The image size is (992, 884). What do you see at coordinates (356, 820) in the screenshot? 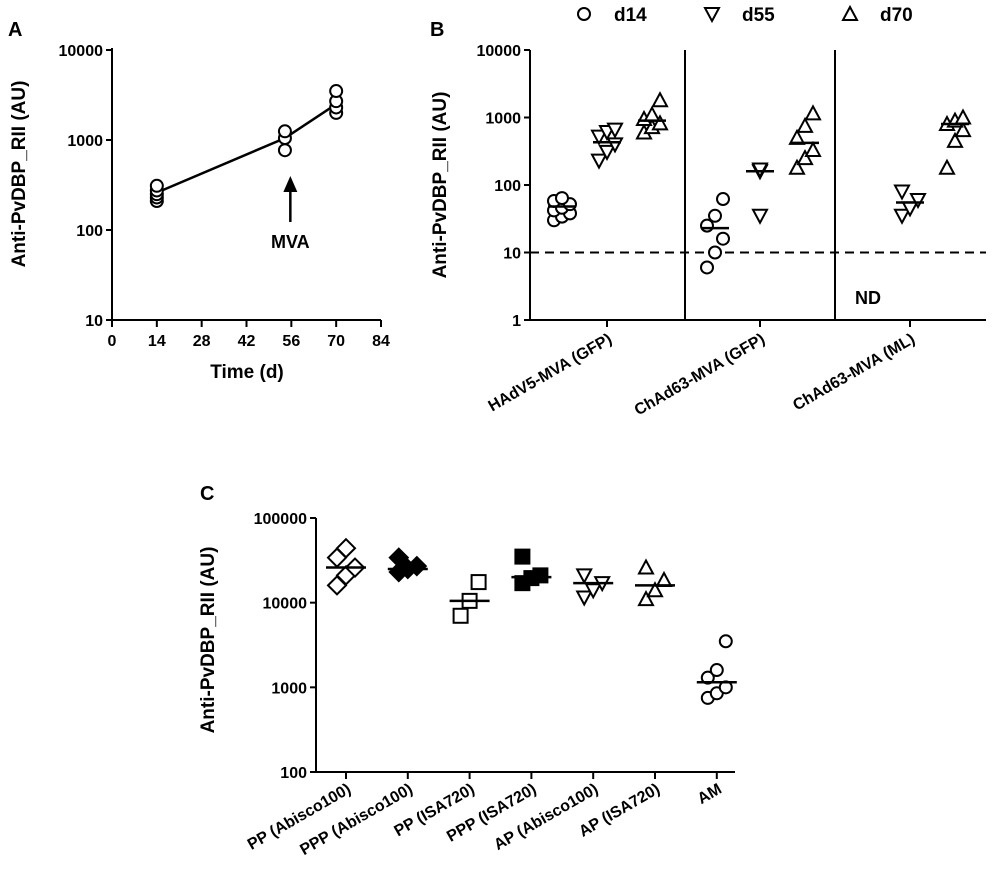
I see `panel-c-category-label: PPP (Abisco100)` at bounding box center [356, 820].